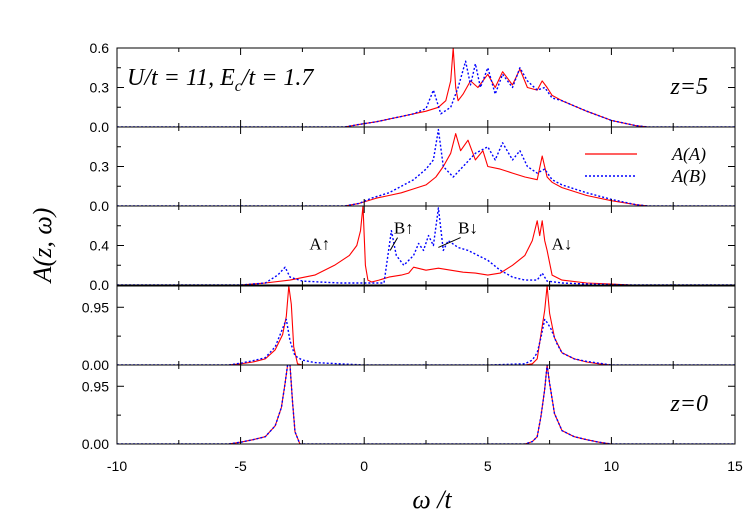 The height and width of the screenshot is (523, 747). What do you see at coordinates (95, 444) in the screenshot?
I see `y-tick-label-z0-0: 0.00` at bounding box center [95, 444].